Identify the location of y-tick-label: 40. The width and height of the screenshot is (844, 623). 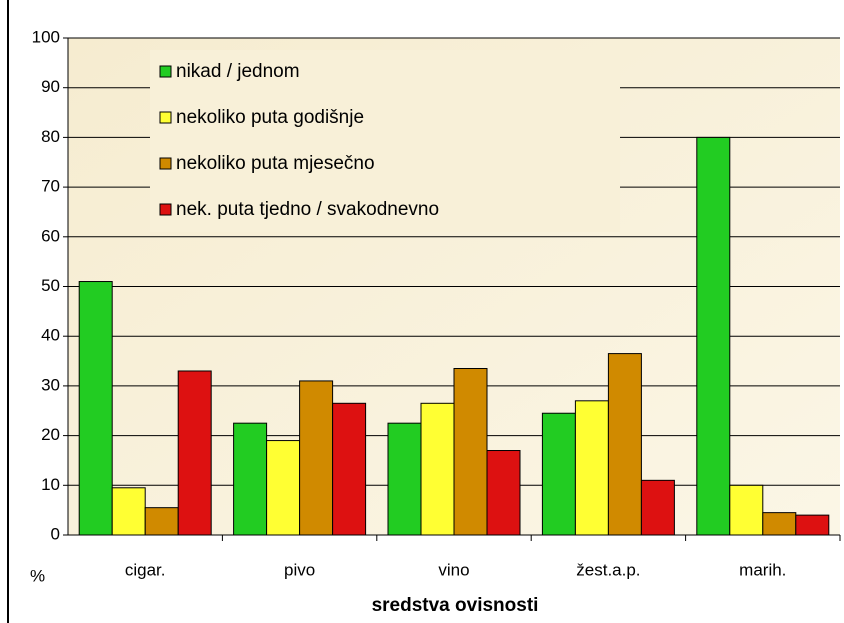
(50, 335).